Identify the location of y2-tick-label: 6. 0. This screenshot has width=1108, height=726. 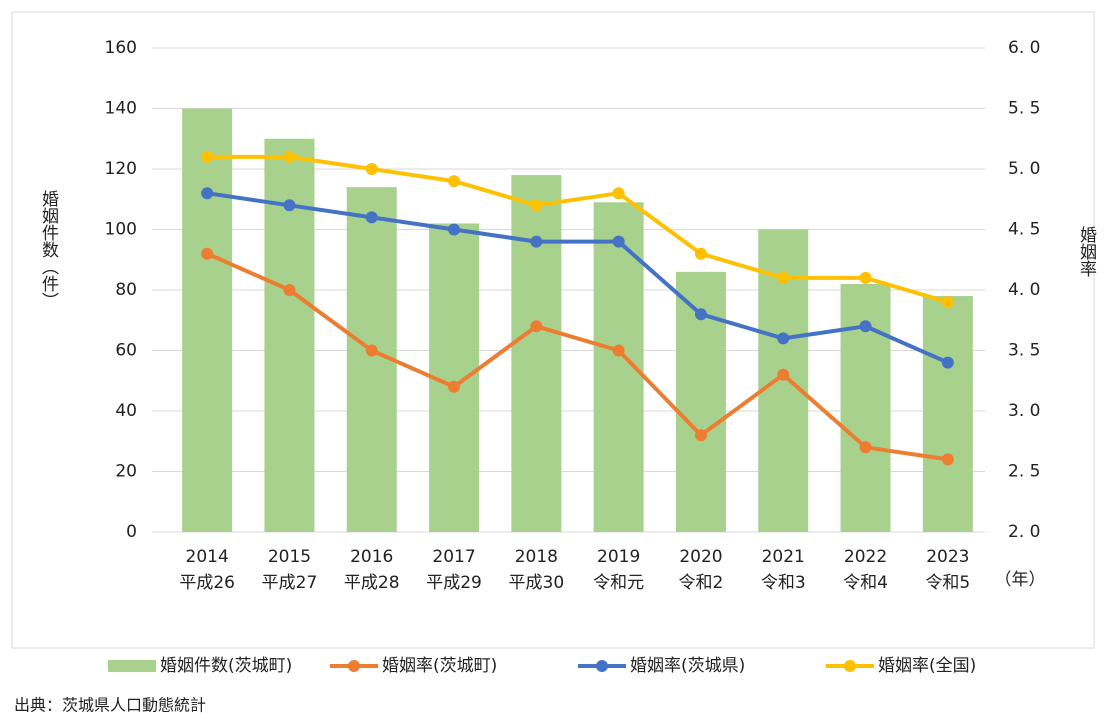
(1024, 48).